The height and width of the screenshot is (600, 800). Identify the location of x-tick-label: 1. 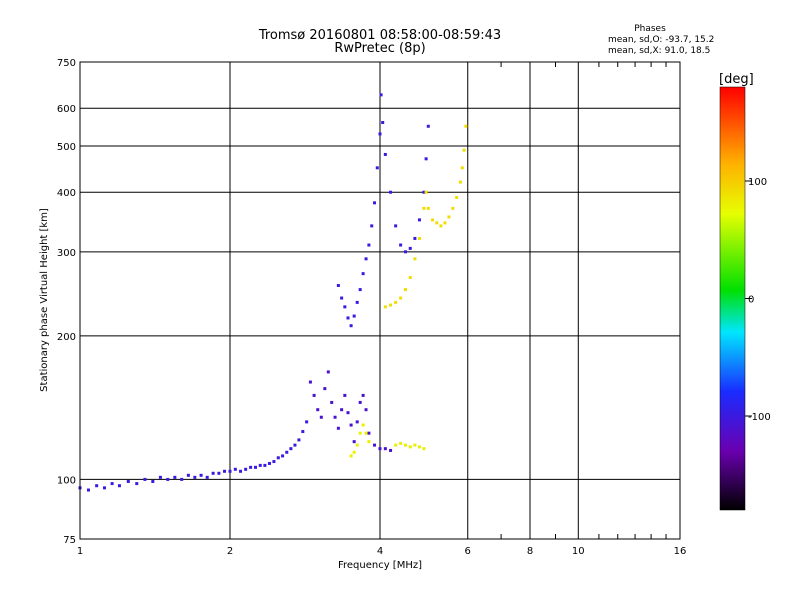
(80, 551).